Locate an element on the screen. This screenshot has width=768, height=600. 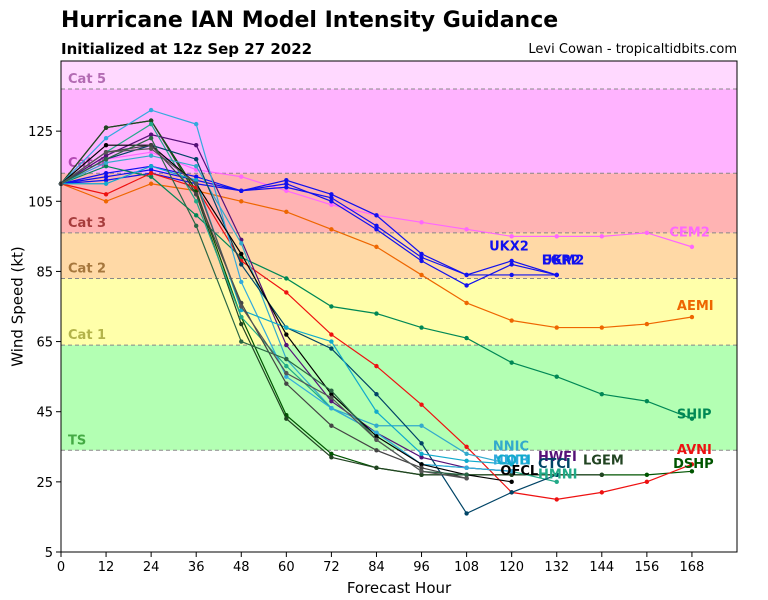
category-label: Cat 3 is located at coordinates (87, 223).